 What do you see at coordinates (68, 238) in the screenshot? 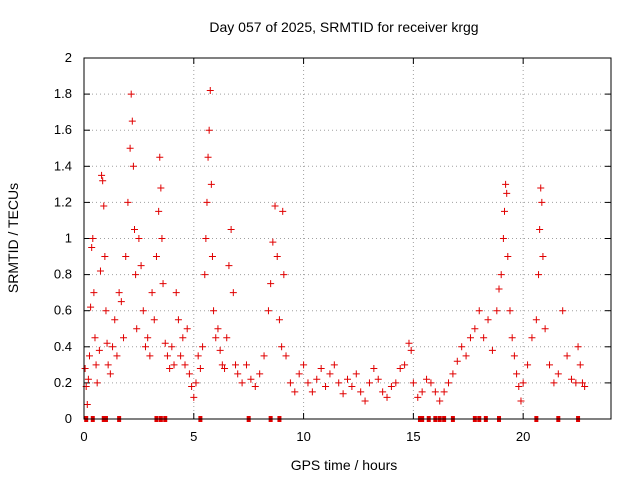
I see `y-tick-label: 1` at bounding box center [68, 238].